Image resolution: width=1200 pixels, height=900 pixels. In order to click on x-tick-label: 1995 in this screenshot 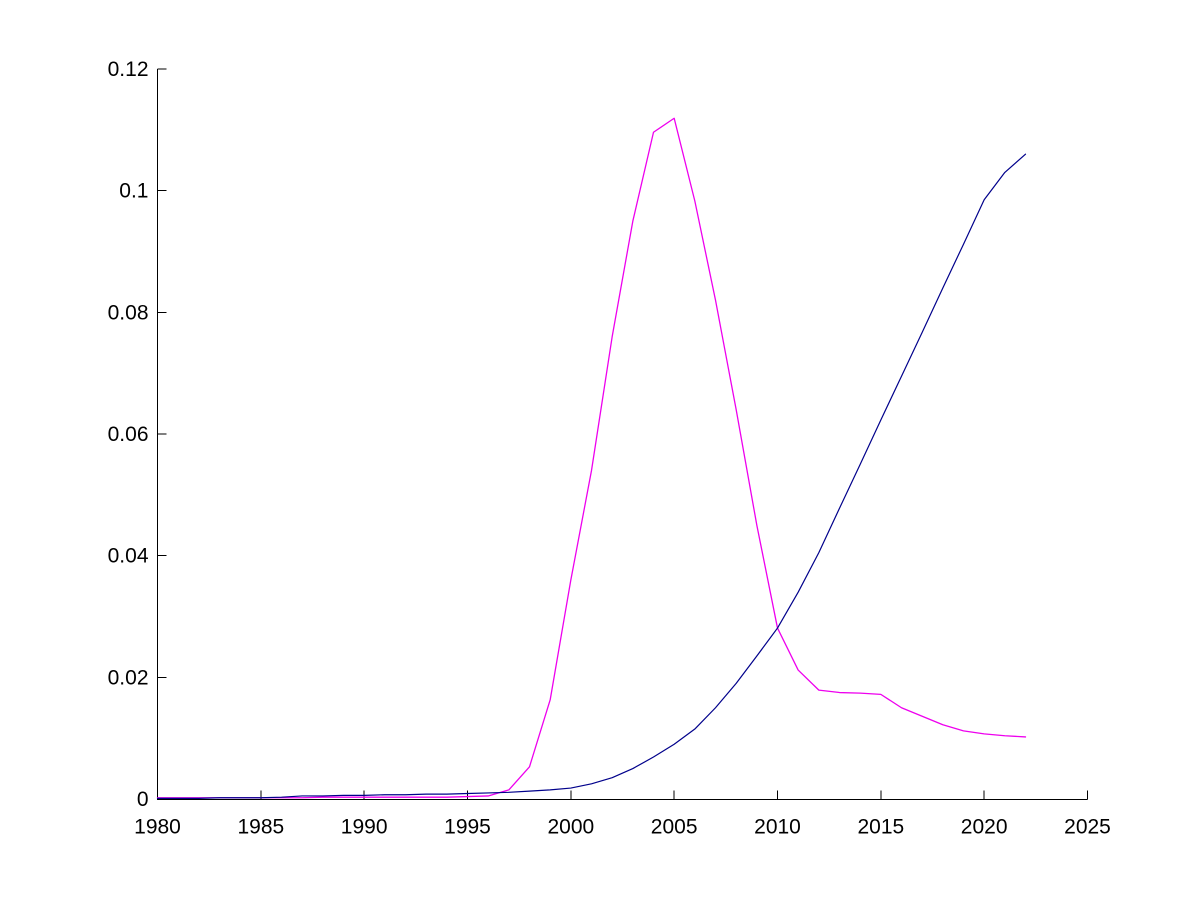, I will do `click(467, 827)`.